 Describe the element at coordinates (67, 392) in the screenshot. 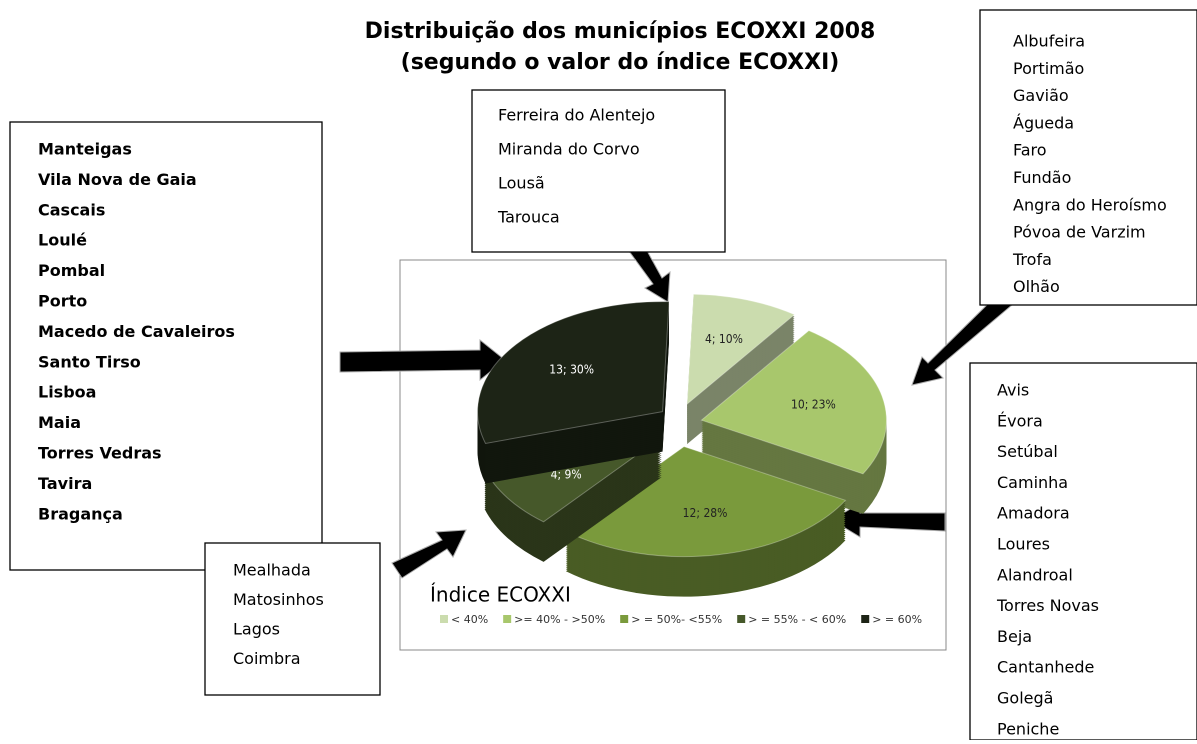

I see `municipality: Lisboa` at that location.